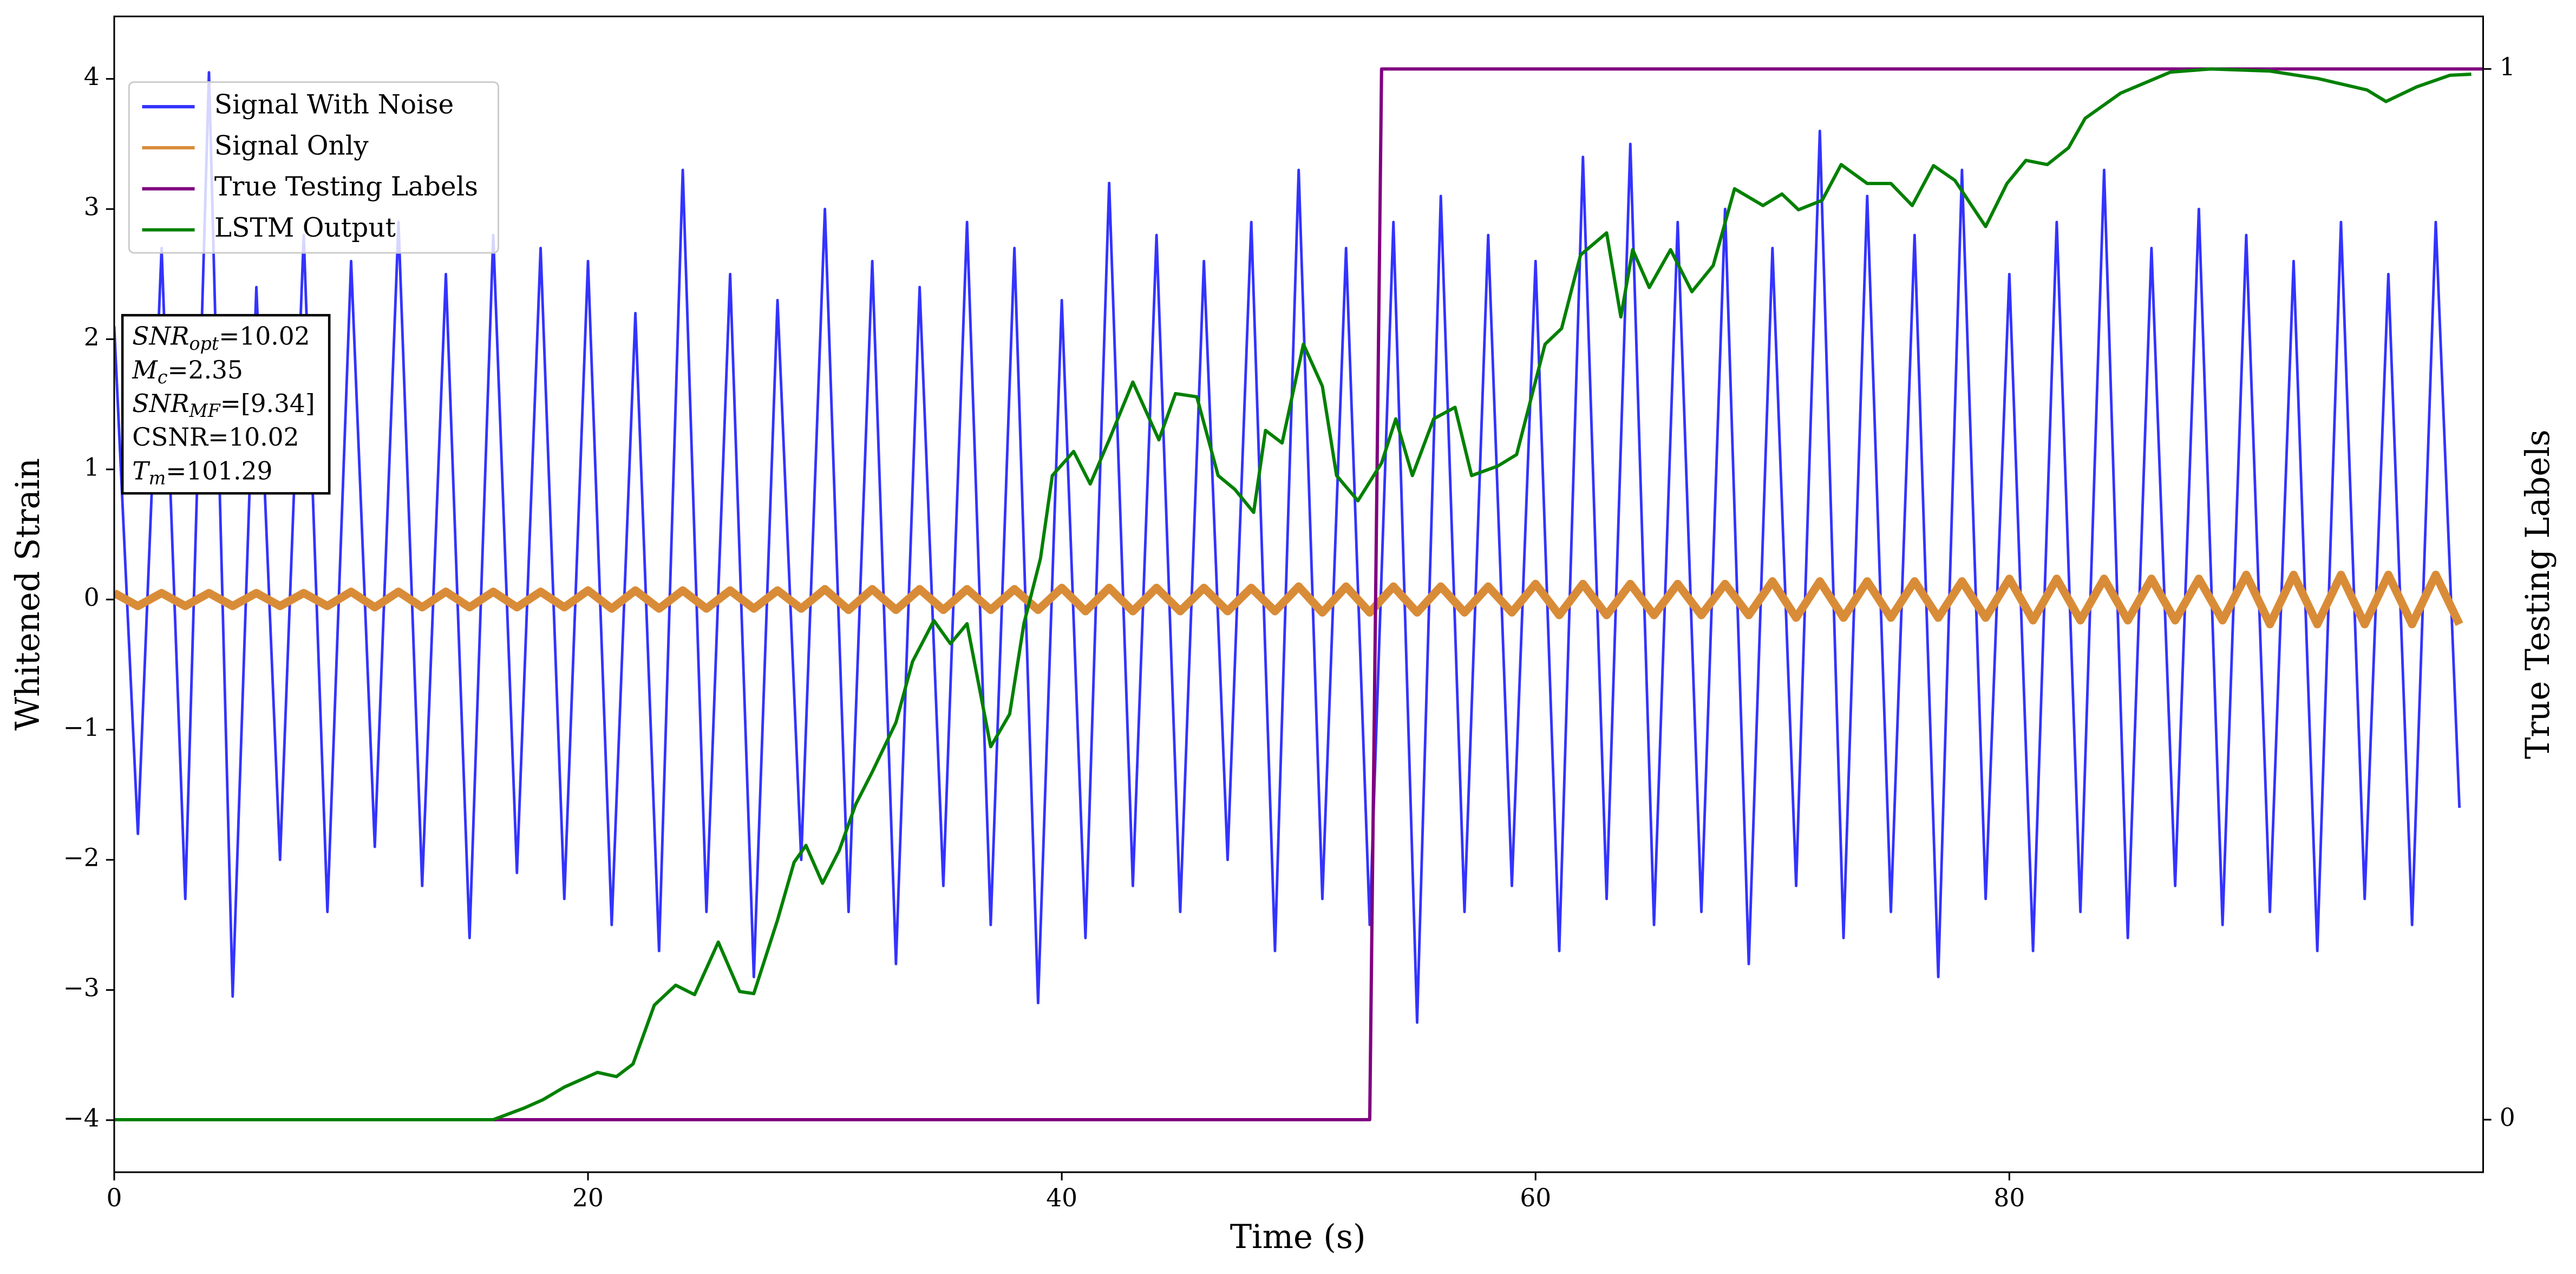 This screenshot has width=2576, height=1274. Describe the element at coordinates (1288, 600) in the screenshot. I see `series-line` at that location.